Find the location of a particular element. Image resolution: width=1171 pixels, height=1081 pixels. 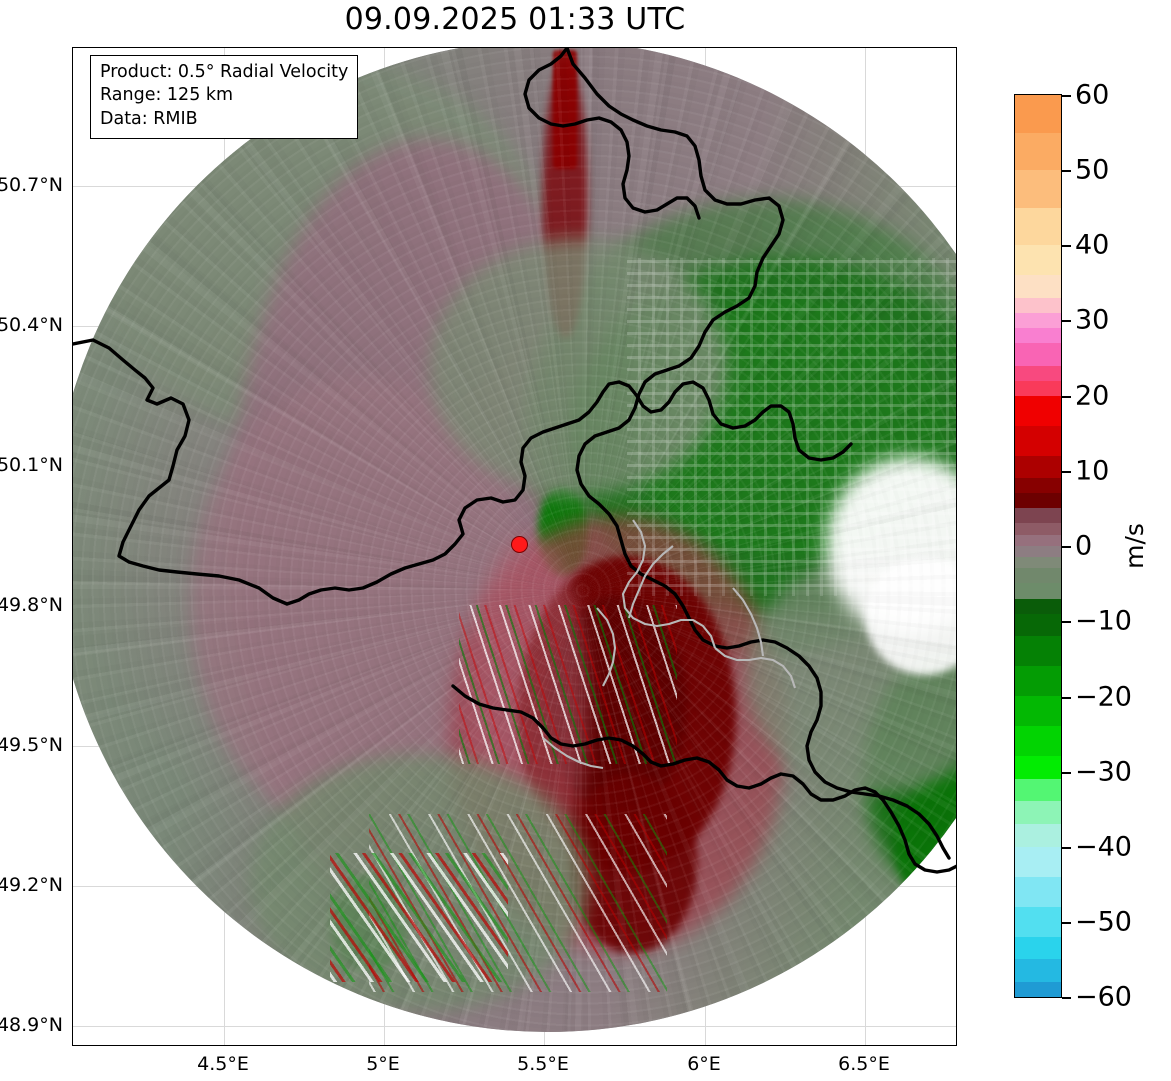

border-south is located at coordinates (668, 743).